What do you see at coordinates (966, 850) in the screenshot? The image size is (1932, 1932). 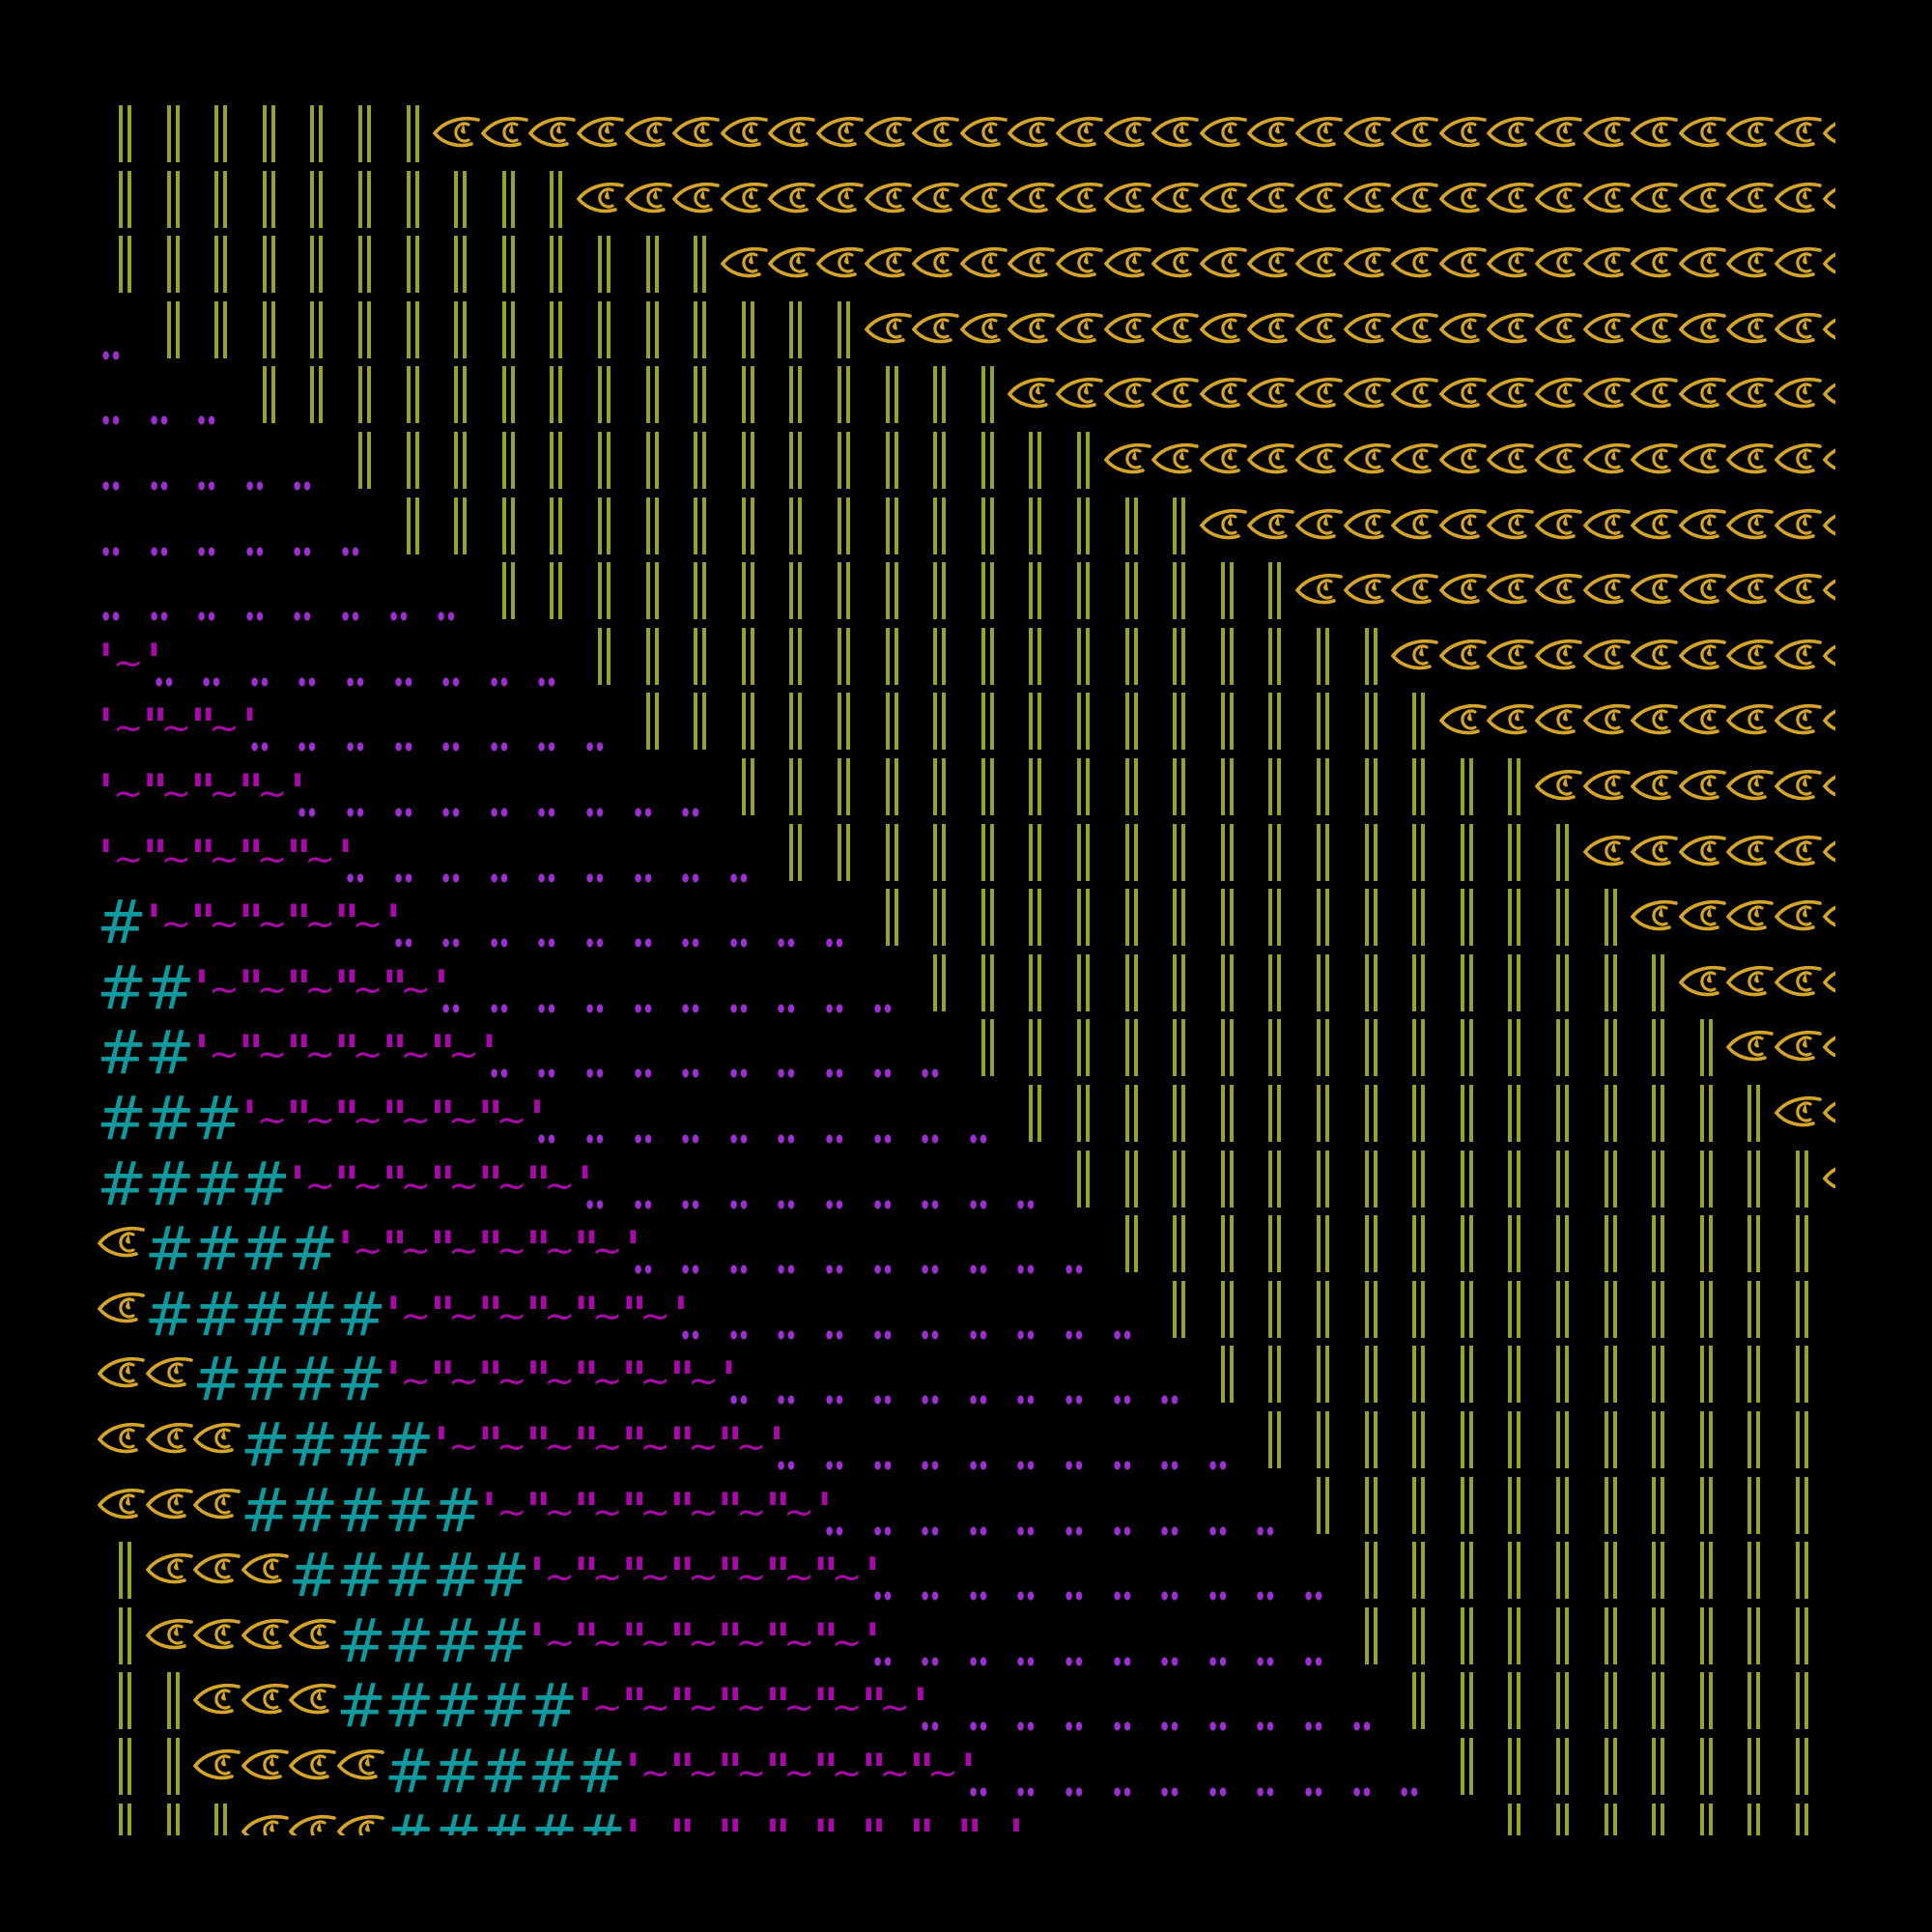 I see `glyph-row: '~"~"~"~"~'‥‥‥‥‥‥‥‥‥‖‖‖‖‖‖‖‖‖‖‖‖‖‖‖‖‖` at bounding box center [966, 850].